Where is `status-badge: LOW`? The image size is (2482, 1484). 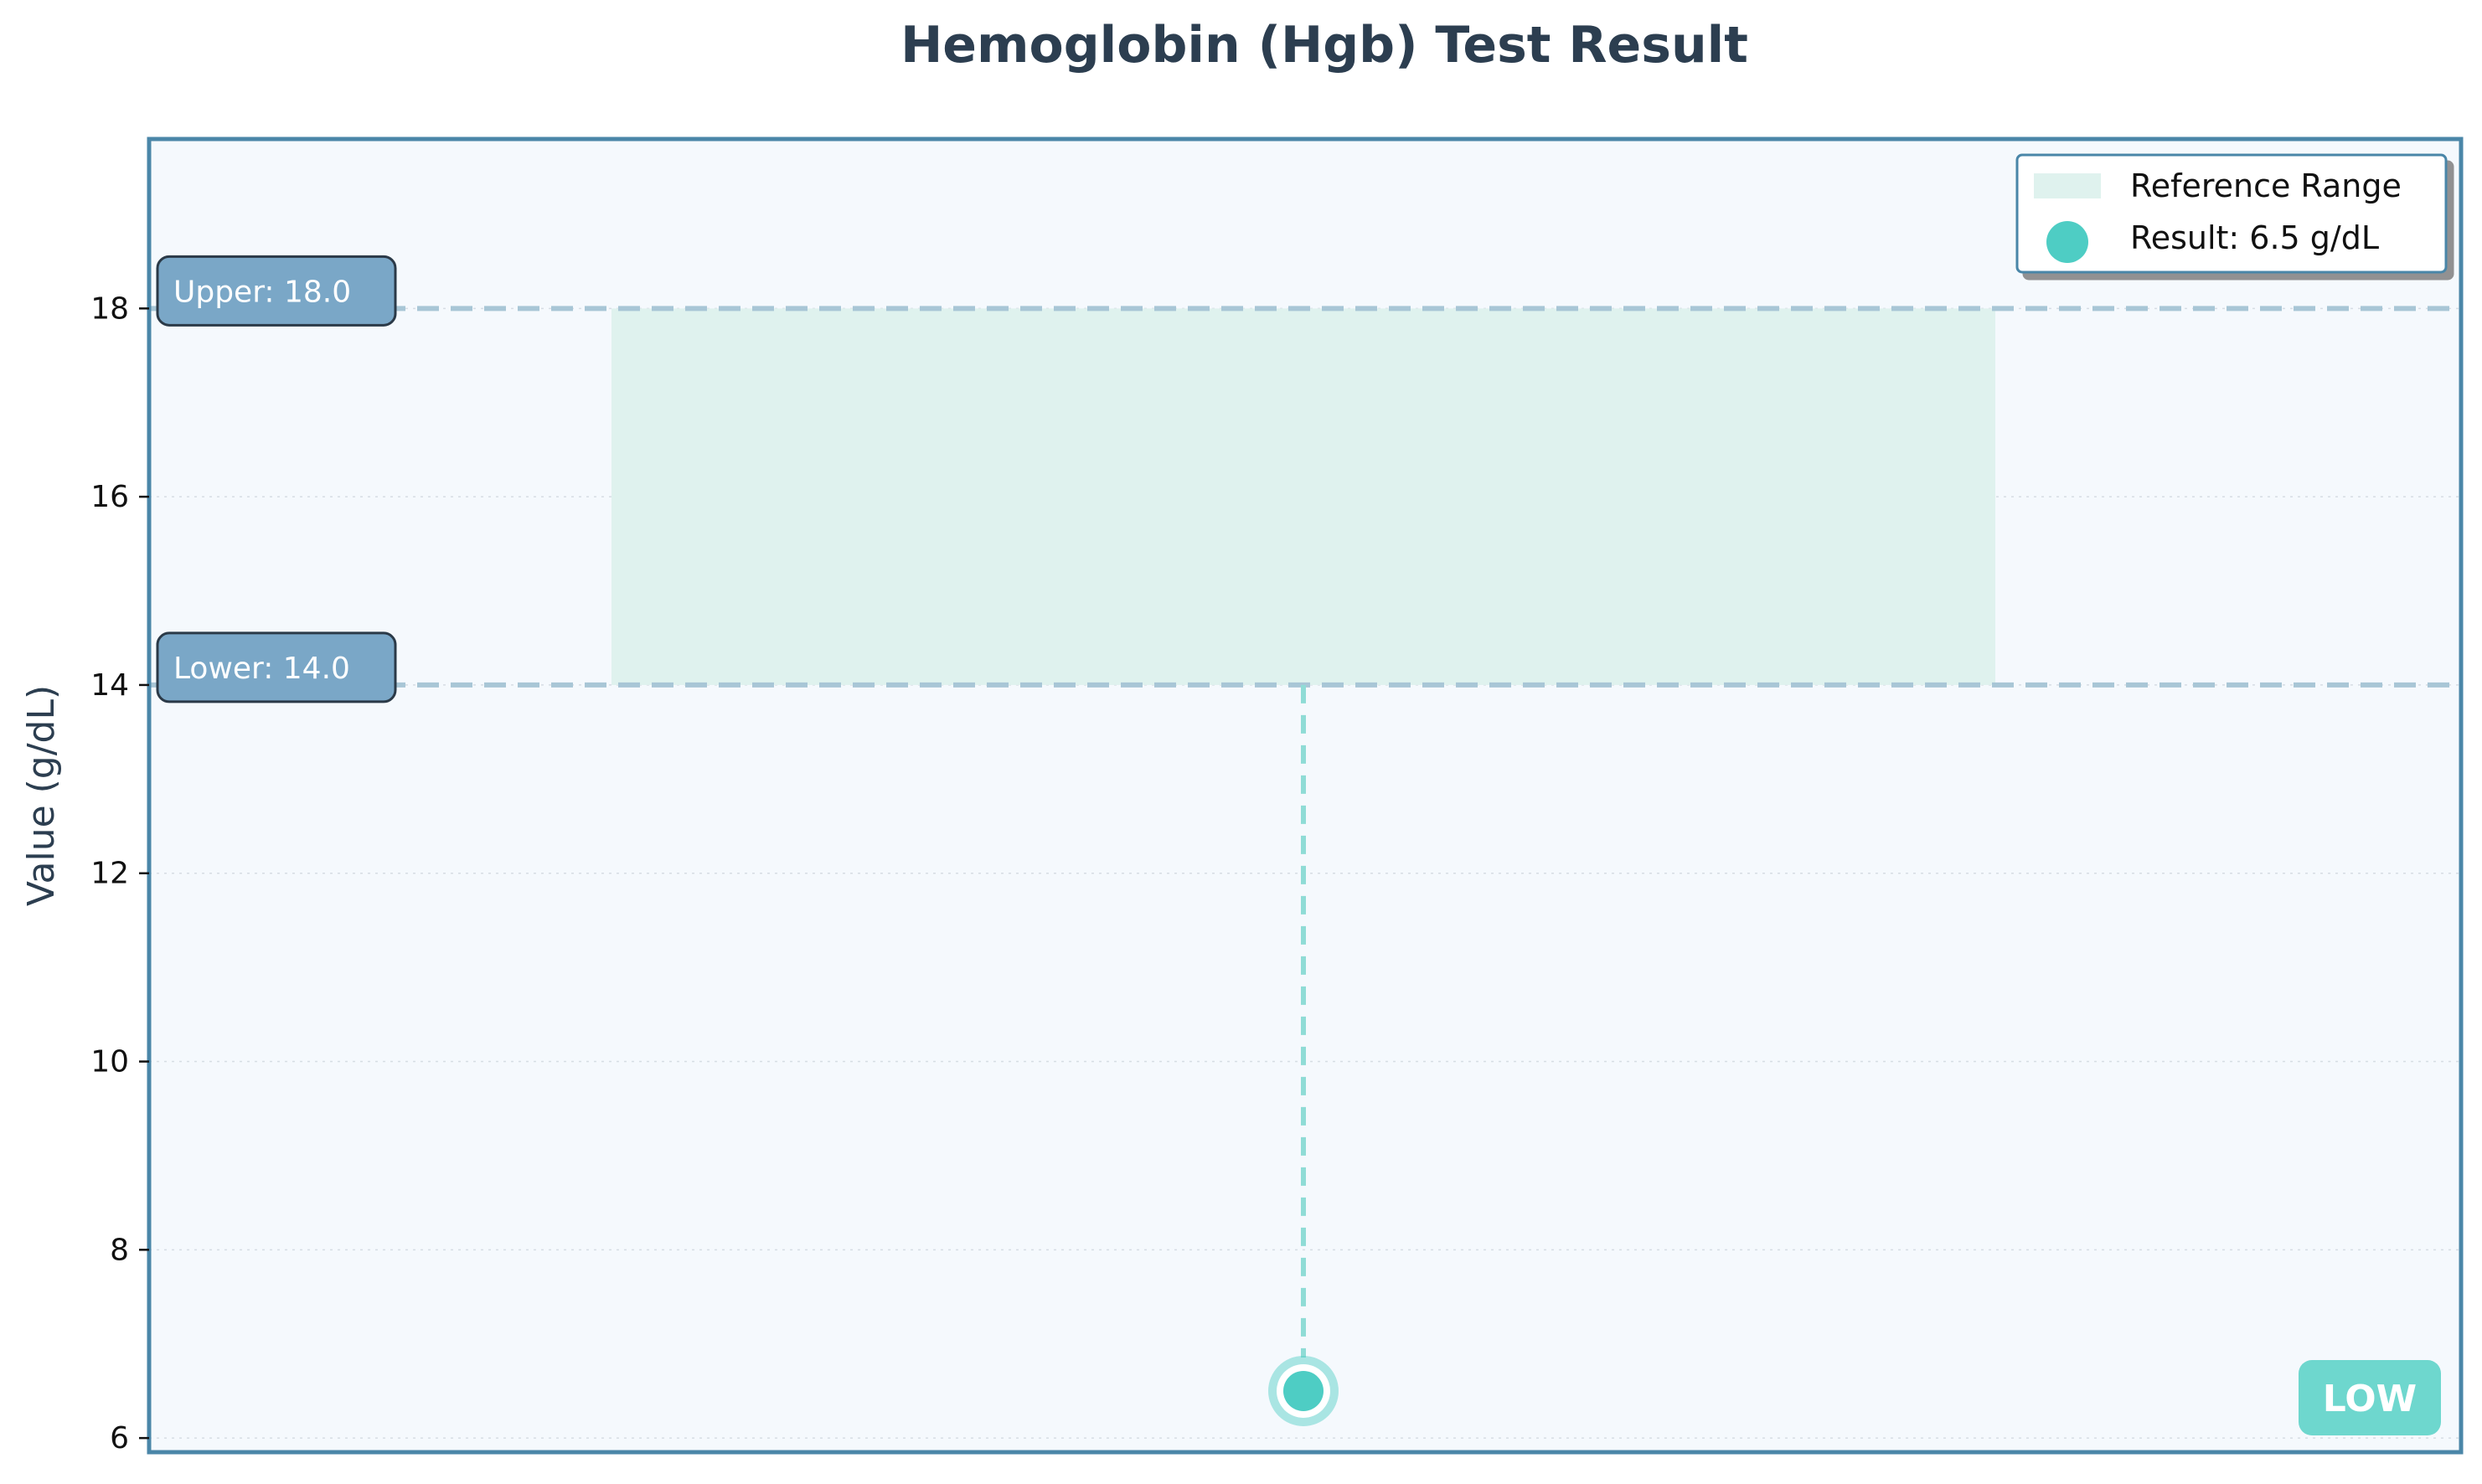
status-badge: LOW is located at coordinates (2370, 1397).